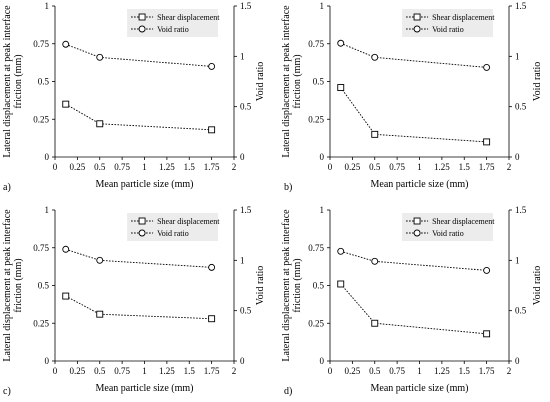 This screenshot has height=402, width=550. I want to click on x-tick-label: 2, so click(234, 371).